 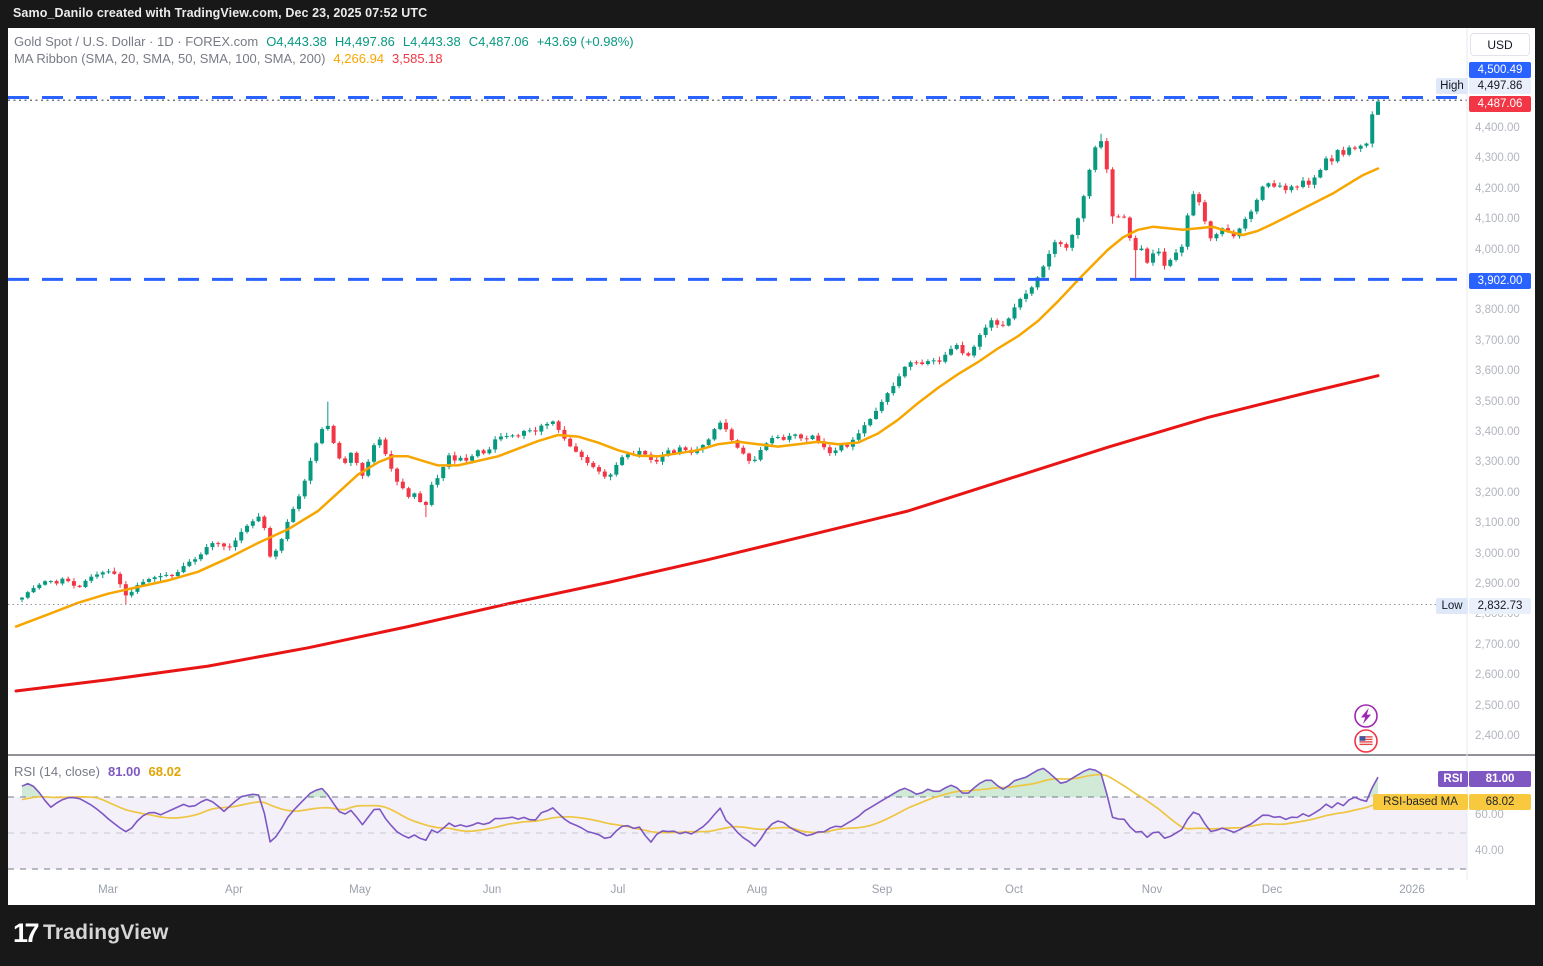 What do you see at coordinates (91, 933) in the screenshot?
I see `tradingview-logo: 17 TradingView` at bounding box center [91, 933].